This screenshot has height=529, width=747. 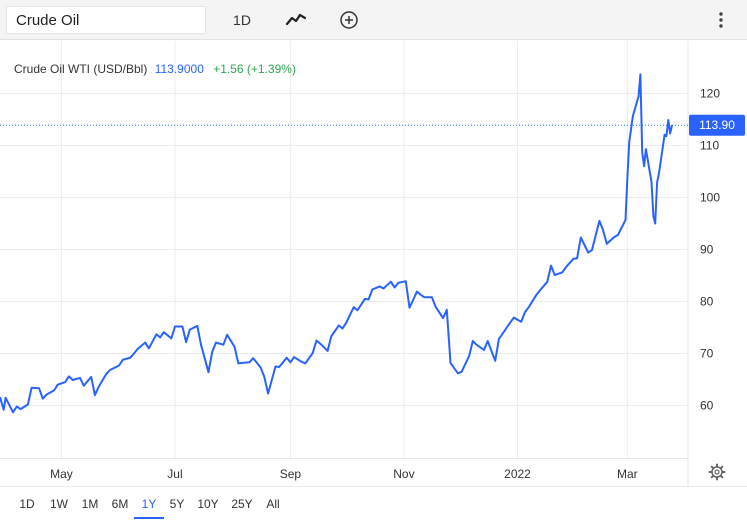 I want to click on price-tick-label: 90, so click(x=707, y=250).